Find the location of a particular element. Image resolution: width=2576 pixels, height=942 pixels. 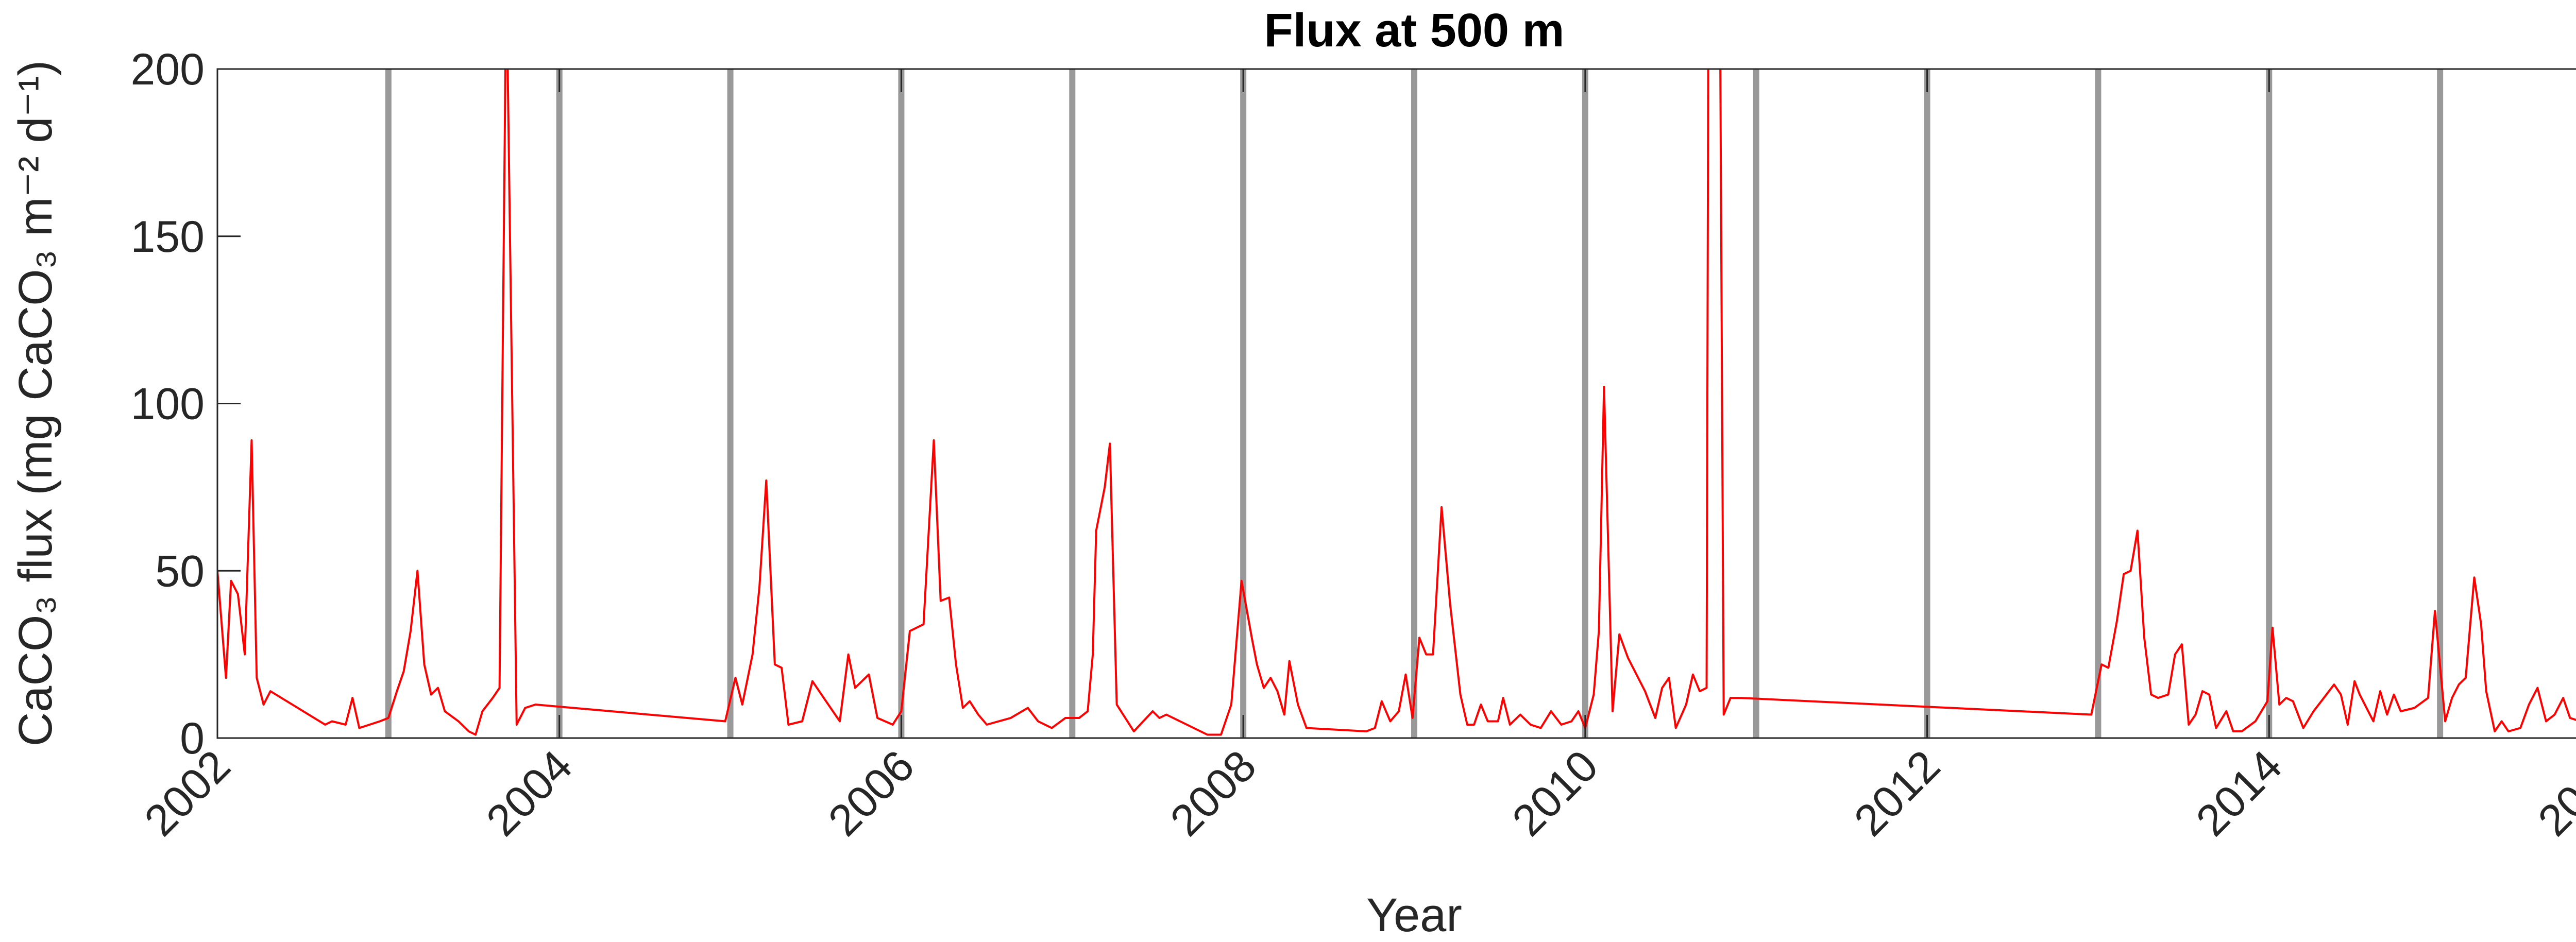

y-tick-label: 150 is located at coordinates (168, 237).